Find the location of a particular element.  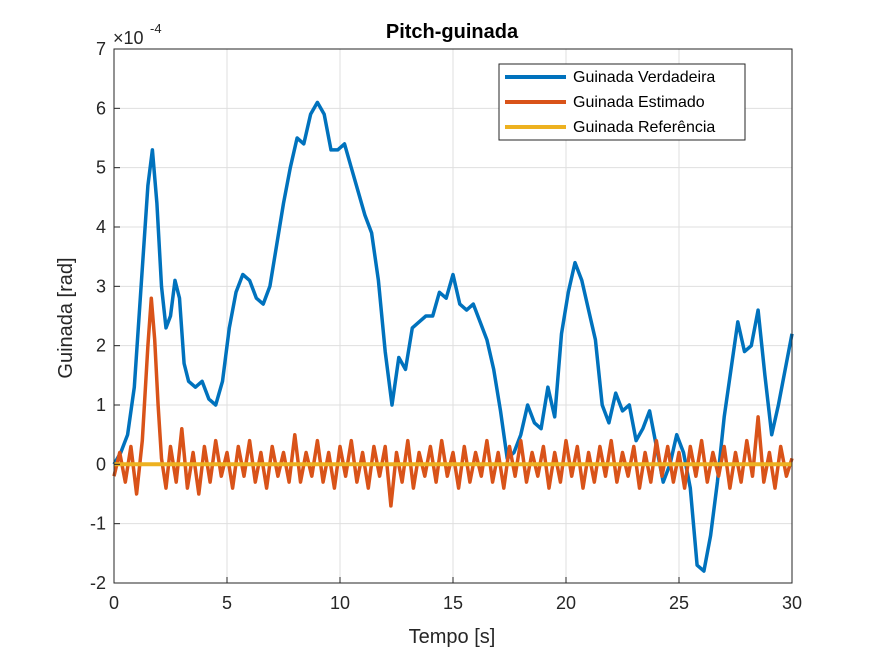

chart-title: Pitch-guinada is located at coordinates (452, 32).